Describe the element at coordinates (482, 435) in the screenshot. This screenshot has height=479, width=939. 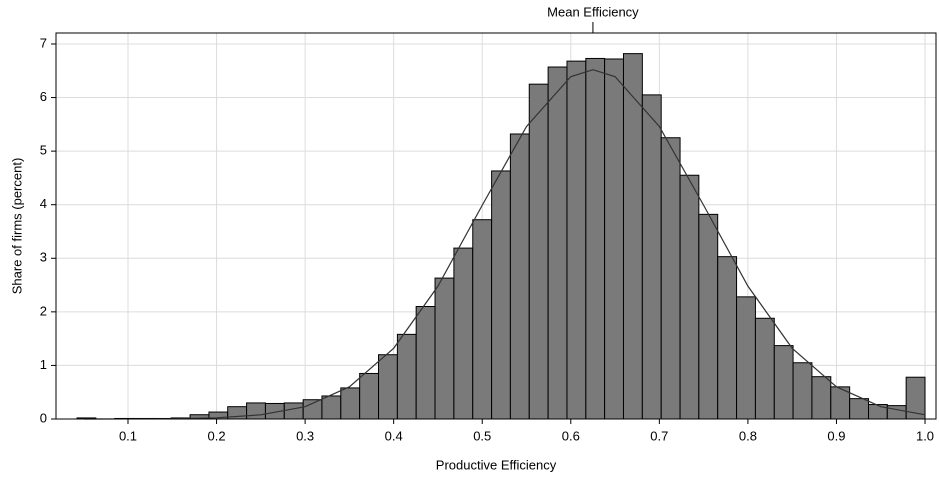
I see `x-tick-label: 0.5` at that location.